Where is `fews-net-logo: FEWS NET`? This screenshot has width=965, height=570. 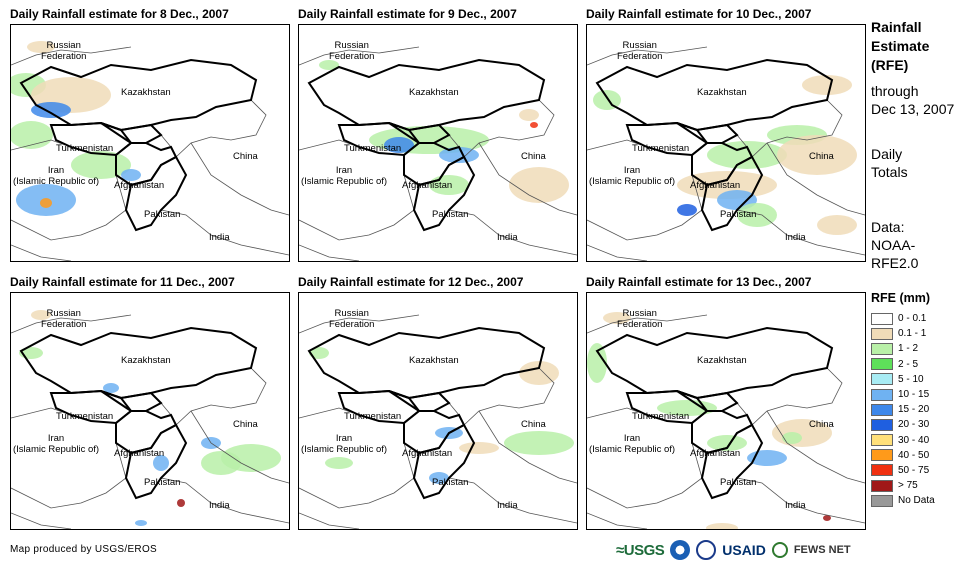
fews-net-logo: FEWS NET is located at coordinates (822, 550).